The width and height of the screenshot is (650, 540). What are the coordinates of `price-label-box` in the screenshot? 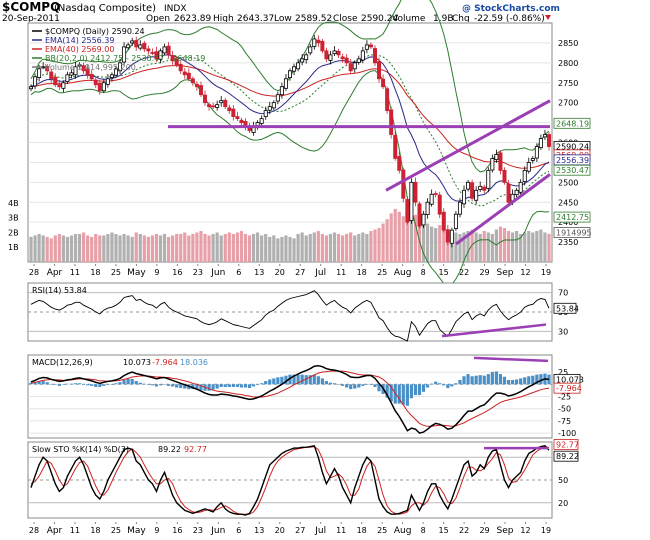 It's located at (572, 170).